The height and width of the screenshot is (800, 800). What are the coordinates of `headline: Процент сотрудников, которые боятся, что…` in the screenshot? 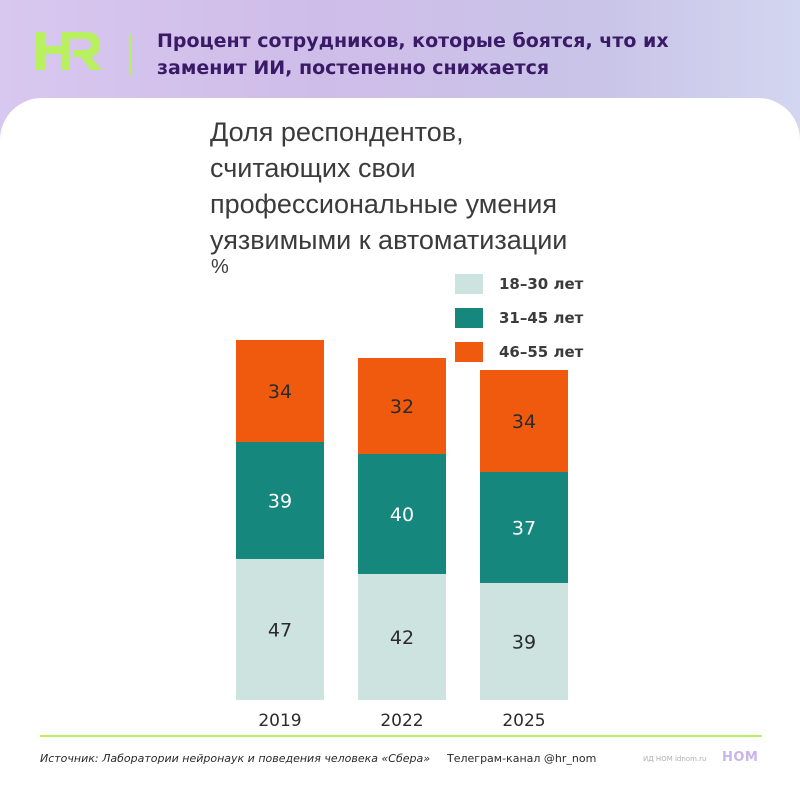 It's located at (467, 55).